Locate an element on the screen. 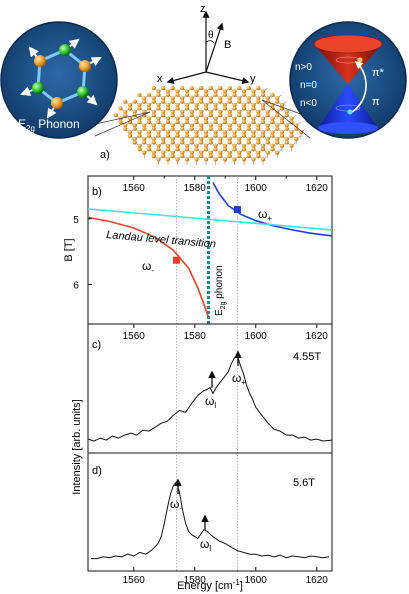  carbon-atom-orange is located at coordinates (85, 66).